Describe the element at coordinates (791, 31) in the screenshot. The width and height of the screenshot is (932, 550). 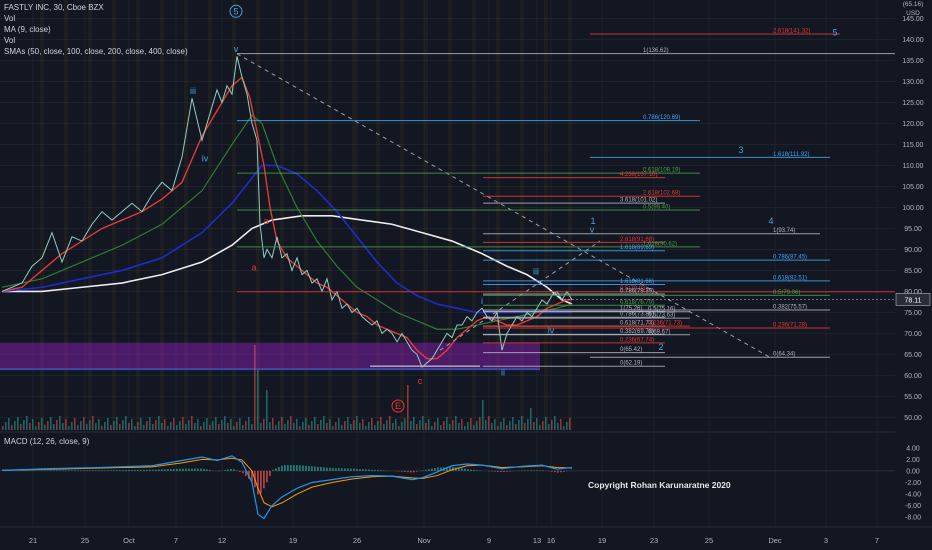
I see `fib-label: 2.618(141.32)` at that location.